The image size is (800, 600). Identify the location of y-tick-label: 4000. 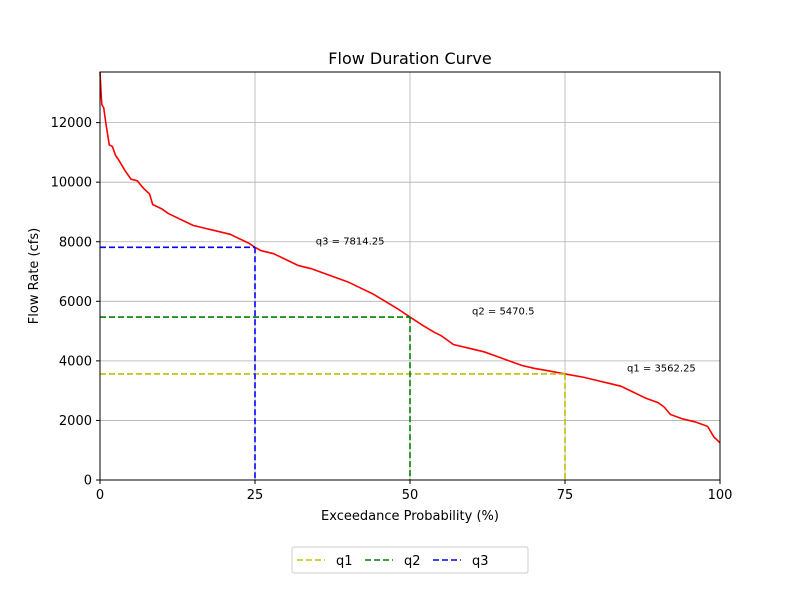
(75, 361).